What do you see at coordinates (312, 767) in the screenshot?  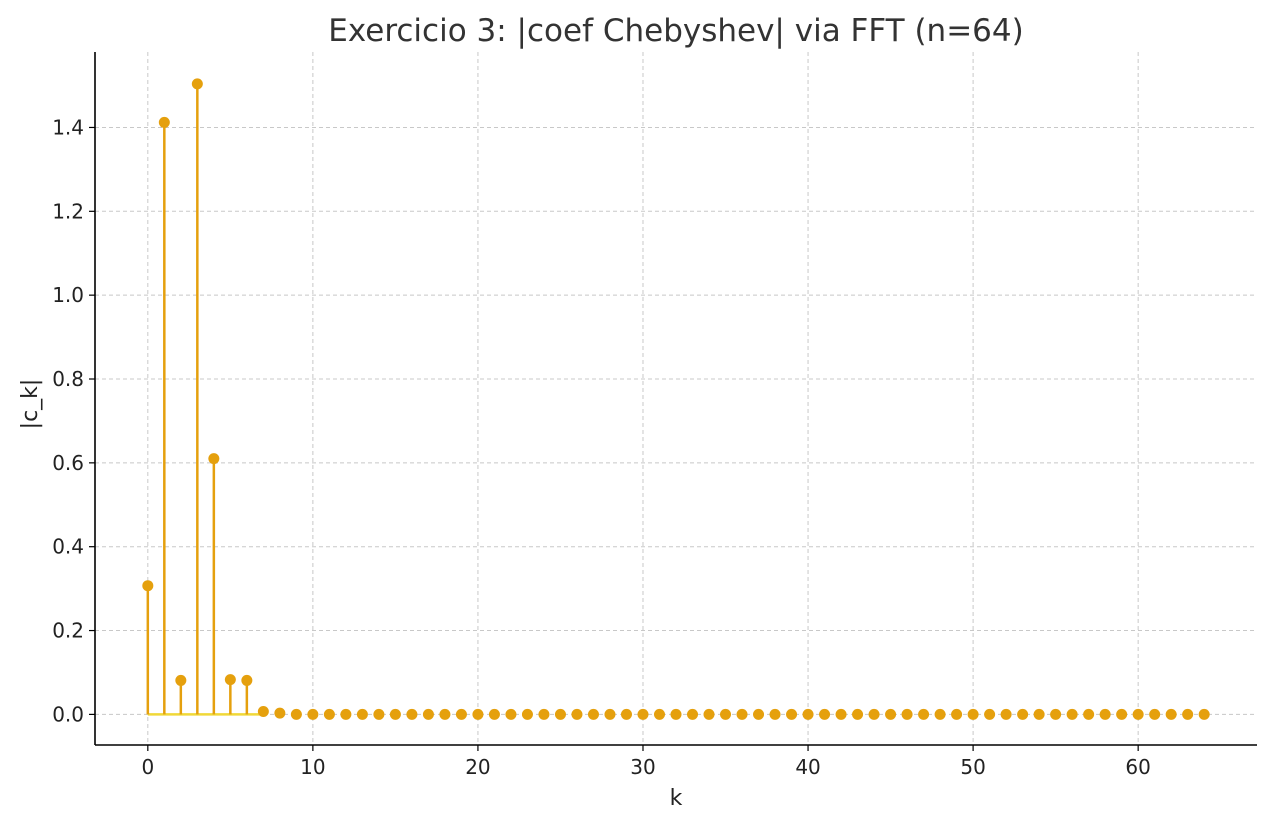 I see `x-tick-label: 10` at bounding box center [312, 767].